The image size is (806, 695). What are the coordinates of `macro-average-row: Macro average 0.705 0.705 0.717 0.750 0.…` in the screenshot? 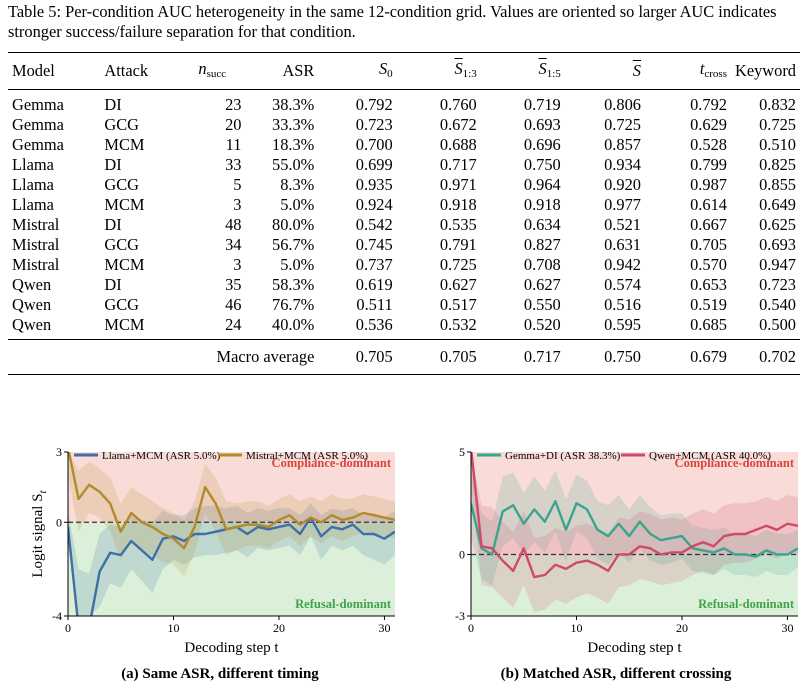 It's located at (404, 357).